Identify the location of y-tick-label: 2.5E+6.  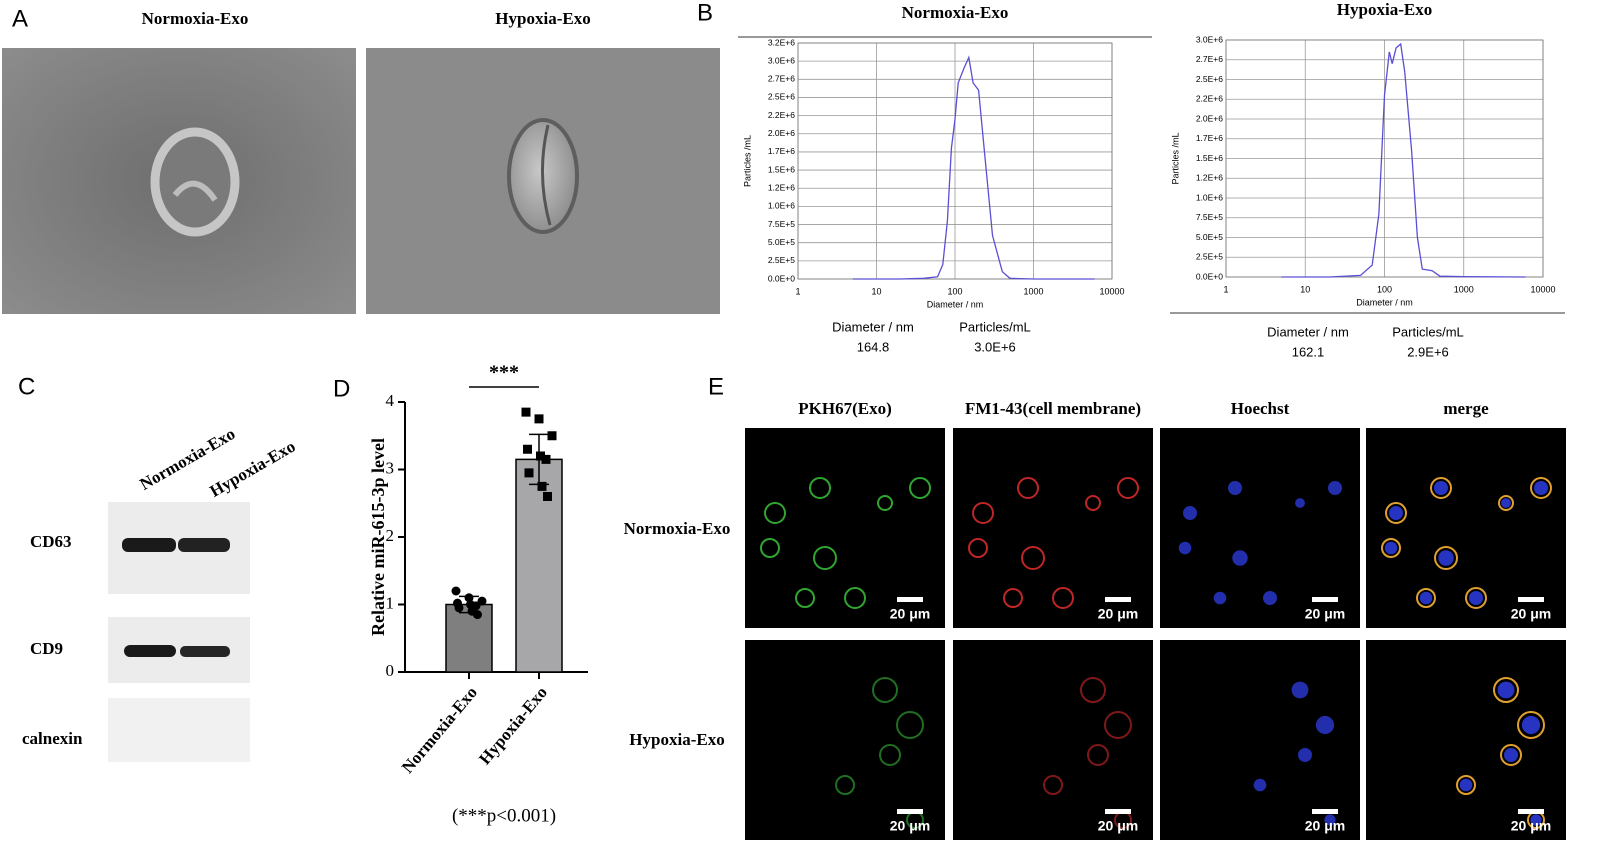
(781, 97).